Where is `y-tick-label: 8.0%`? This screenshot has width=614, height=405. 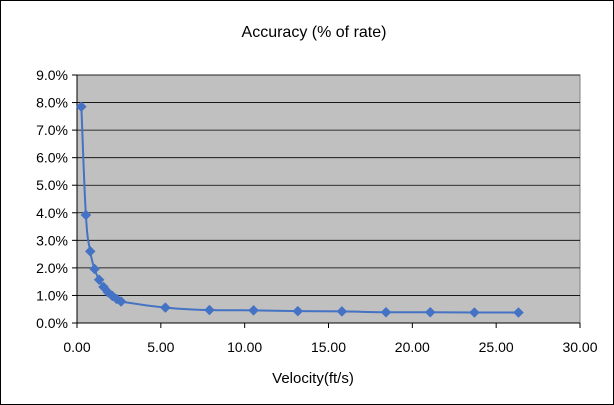 y-tick-label: 8.0% is located at coordinates (52, 103).